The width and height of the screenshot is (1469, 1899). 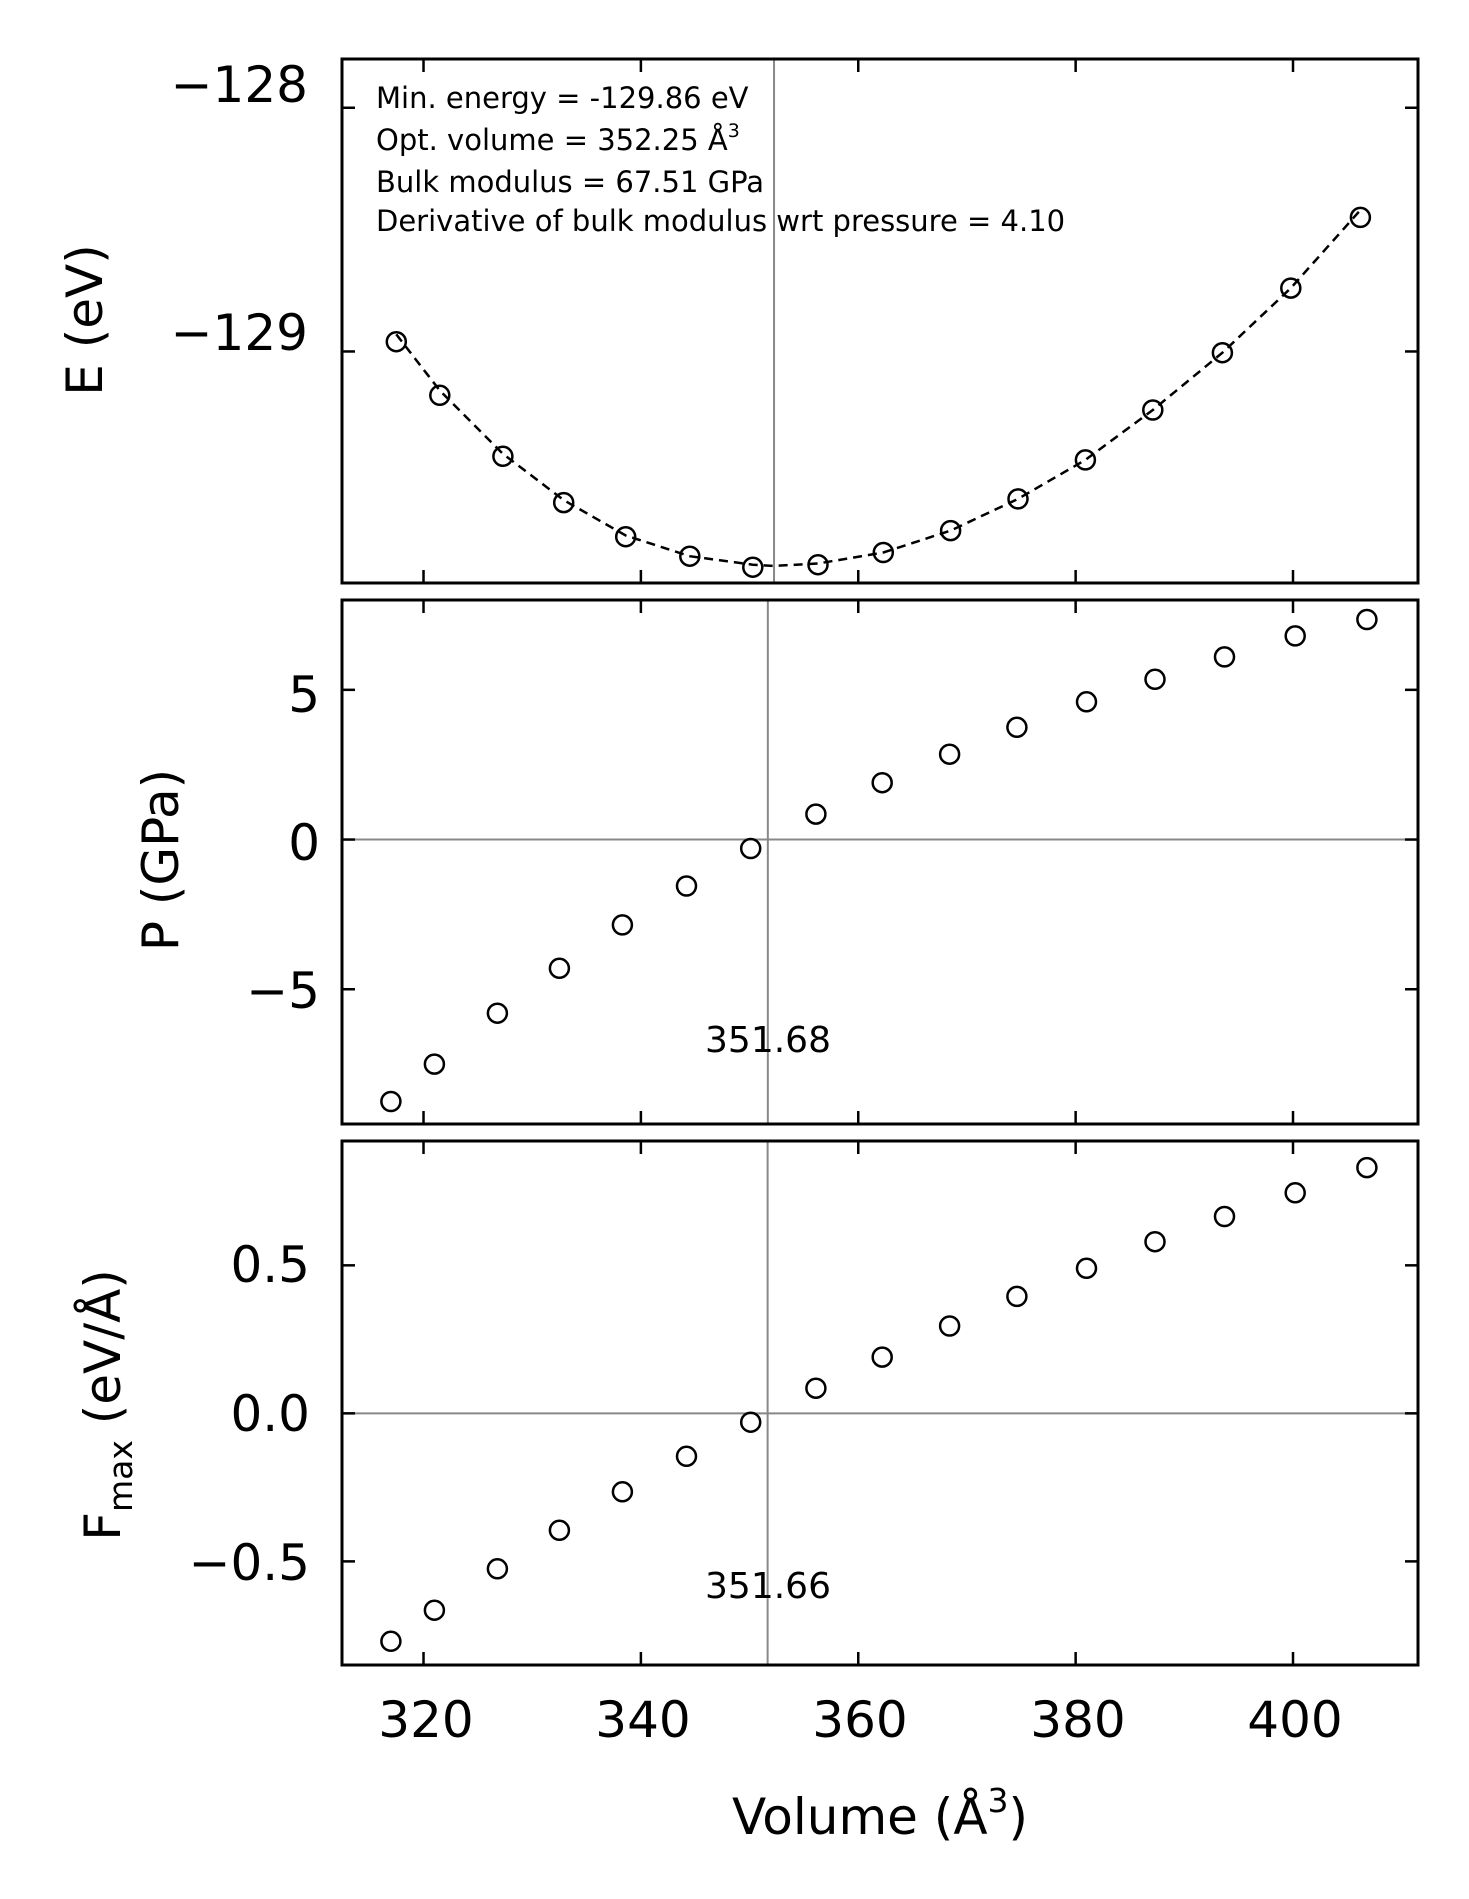 I want to click on annotation-min-energy: Min. energy = -129.86 eV, so click(x=562, y=98).